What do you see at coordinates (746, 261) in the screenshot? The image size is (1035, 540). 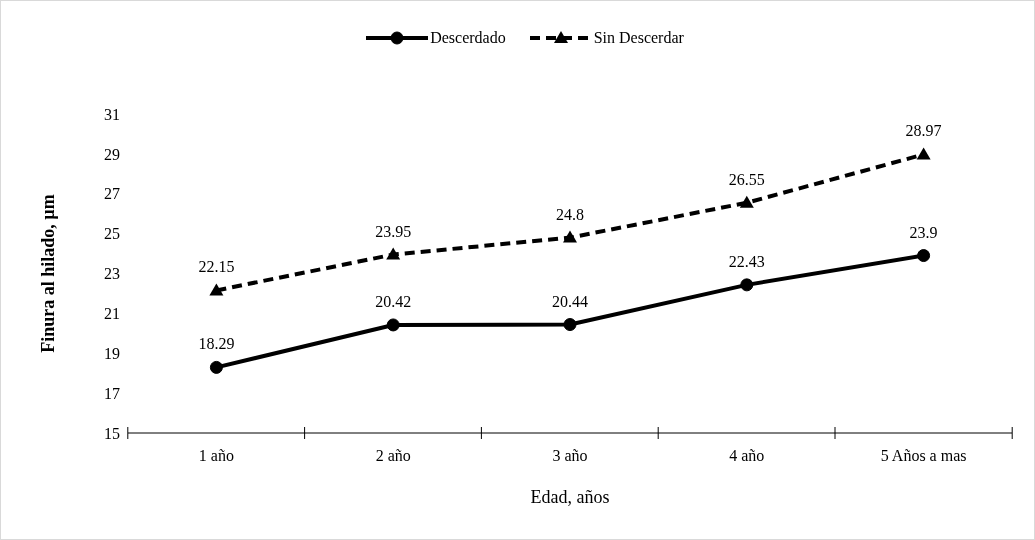 I see `data-label: 22.43` at bounding box center [746, 261].